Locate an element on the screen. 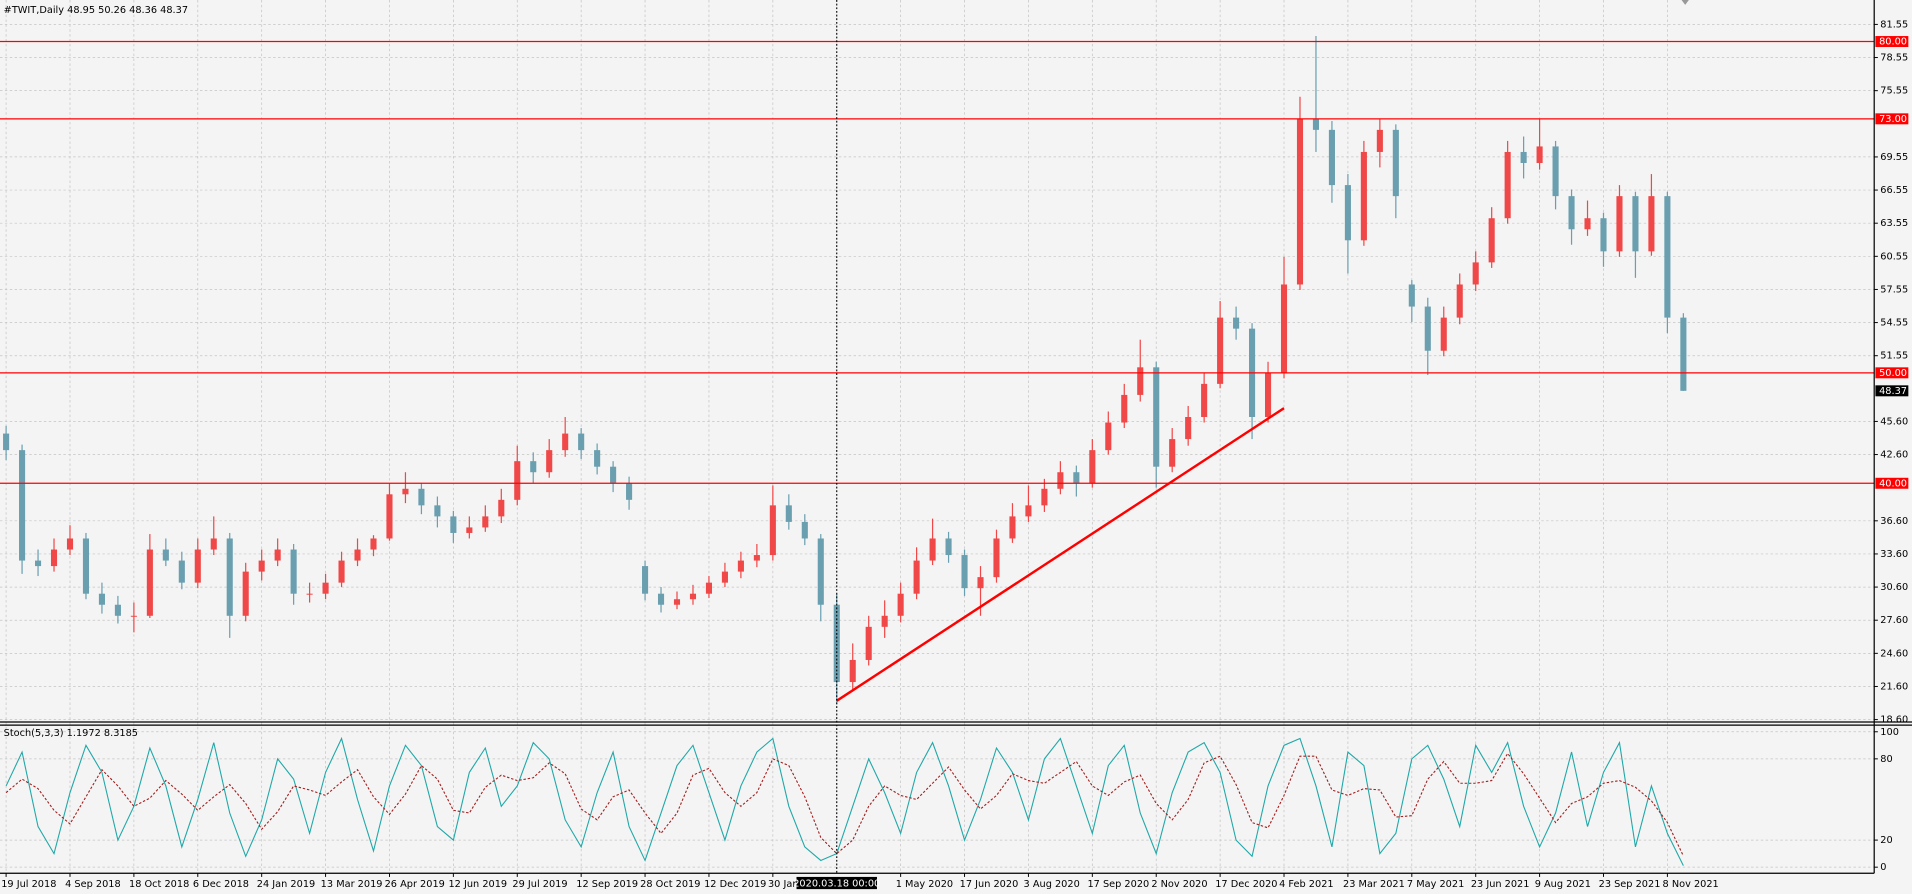 Image resolution: width=1912 pixels, height=894 pixels. x-tick-label: 28 Oct 2019 is located at coordinates (670, 884).